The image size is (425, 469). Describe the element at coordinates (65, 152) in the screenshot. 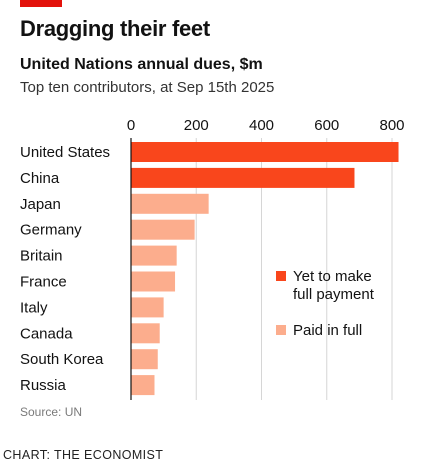

I see `category-label: United States` at that location.